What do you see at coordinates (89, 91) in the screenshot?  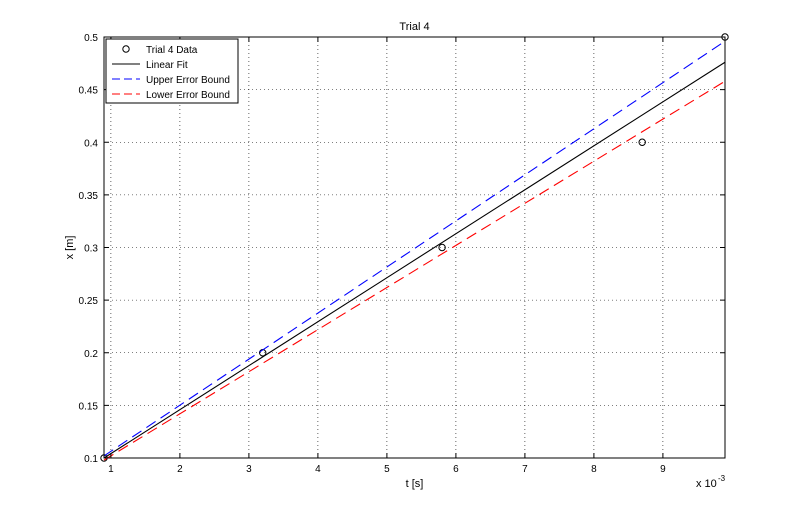 I see `y-tick-label: 0.45` at bounding box center [89, 91].